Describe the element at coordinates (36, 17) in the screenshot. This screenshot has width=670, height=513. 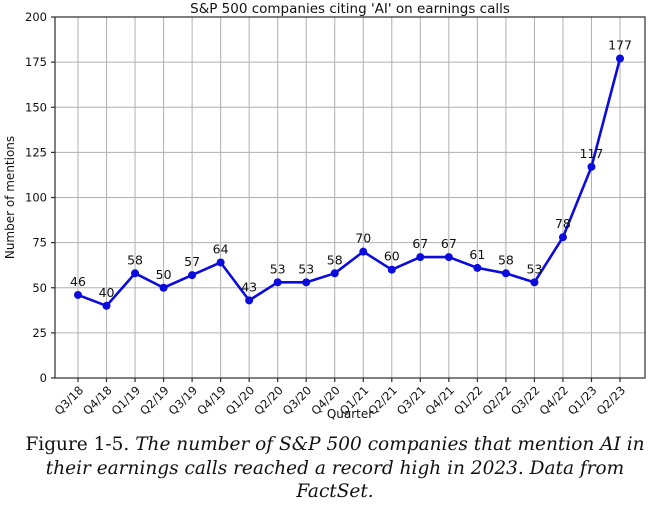
I see `svg-text: 200` at that location.